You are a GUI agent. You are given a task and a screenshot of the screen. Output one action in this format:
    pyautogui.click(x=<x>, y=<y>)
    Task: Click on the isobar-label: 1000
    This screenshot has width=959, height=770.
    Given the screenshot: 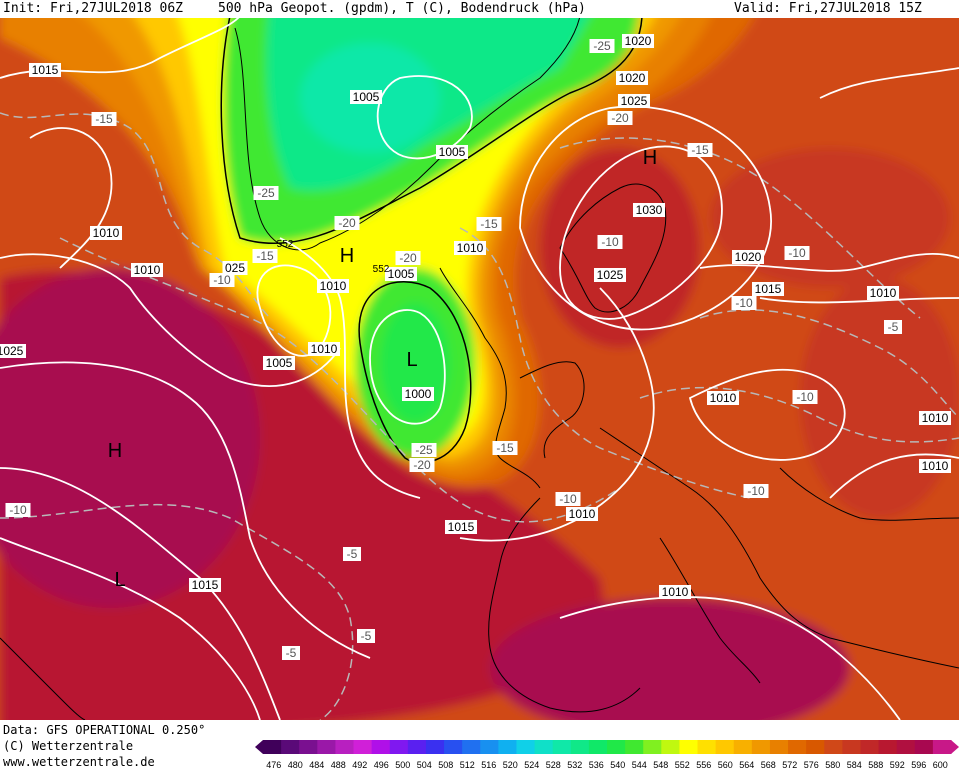 What is the action you would take?
    pyautogui.click(x=418, y=394)
    